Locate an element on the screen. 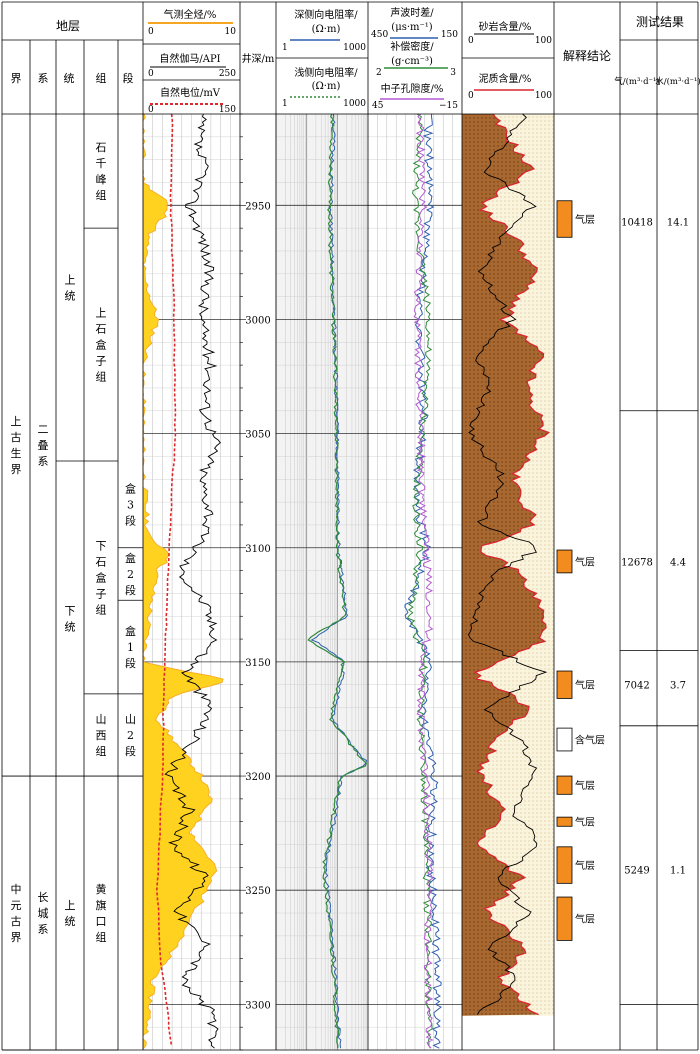  shallow-res-unit: (Ω·m) is located at coordinates (326, 86).